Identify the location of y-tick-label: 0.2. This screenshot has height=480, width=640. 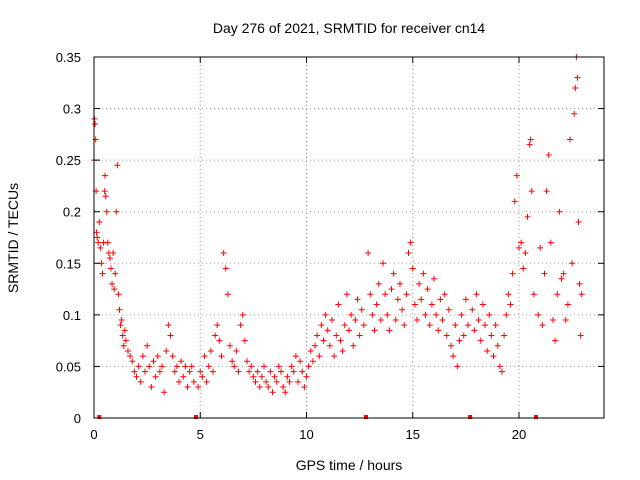
(72, 212).